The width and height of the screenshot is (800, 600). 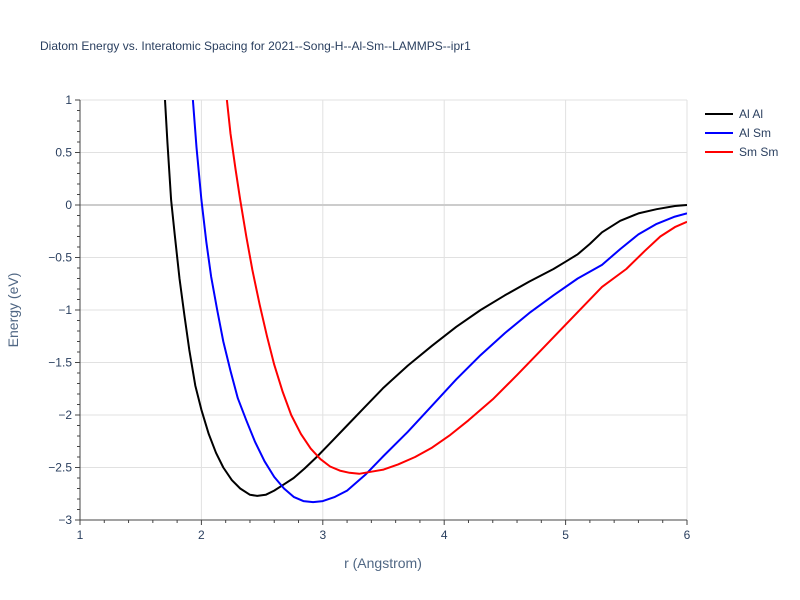 I want to click on y-tick-label: 0.5, so click(x=63, y=153).